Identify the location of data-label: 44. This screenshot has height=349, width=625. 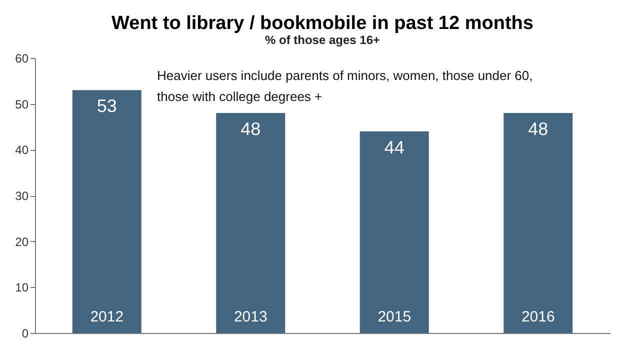
(394, 147).